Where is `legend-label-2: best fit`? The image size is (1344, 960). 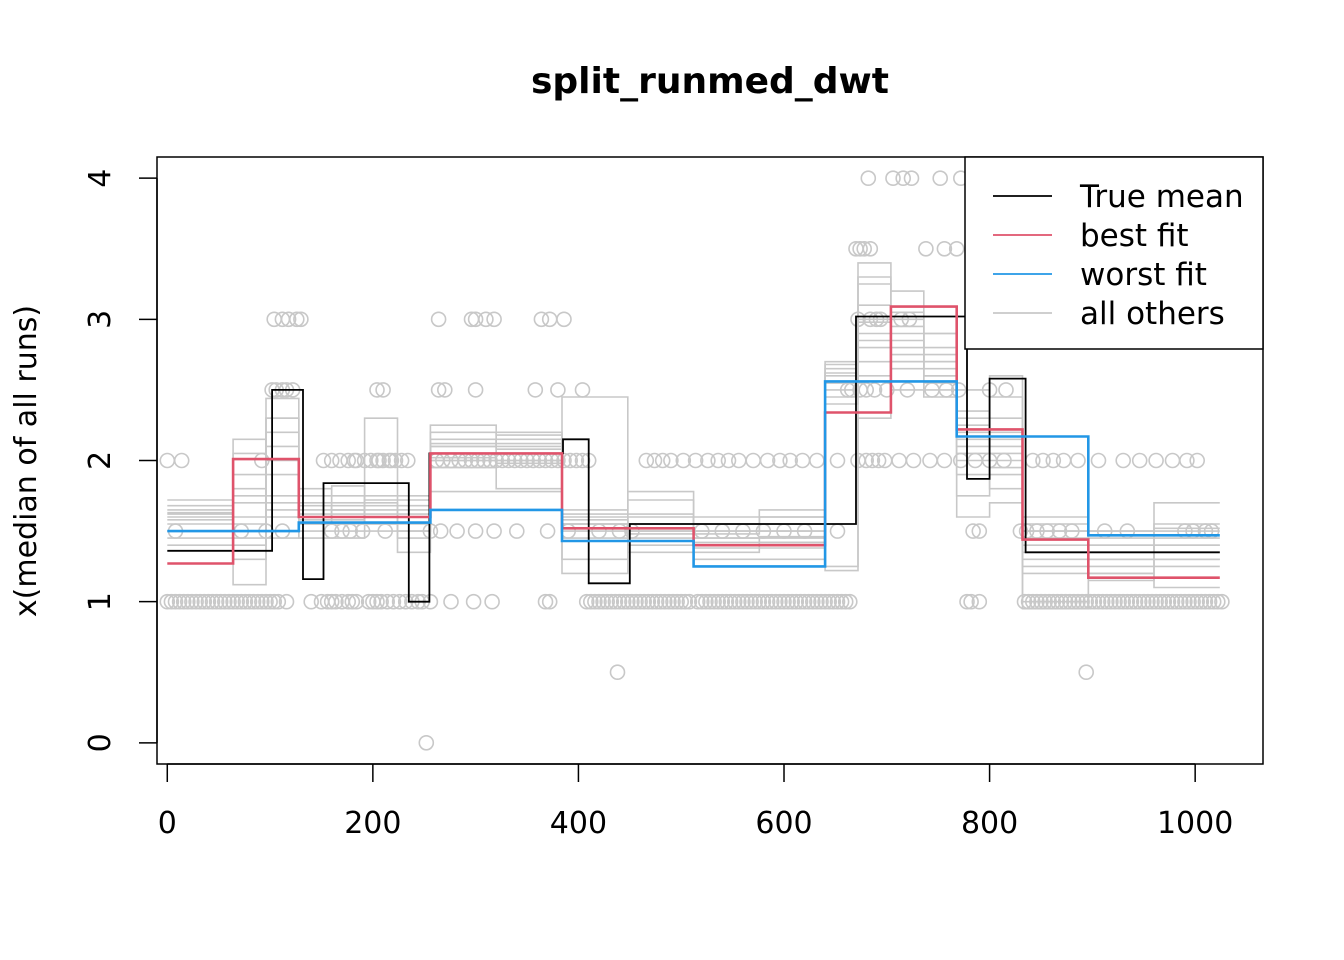 legend-label-2: best fit is located at coordinates (1134, 236).